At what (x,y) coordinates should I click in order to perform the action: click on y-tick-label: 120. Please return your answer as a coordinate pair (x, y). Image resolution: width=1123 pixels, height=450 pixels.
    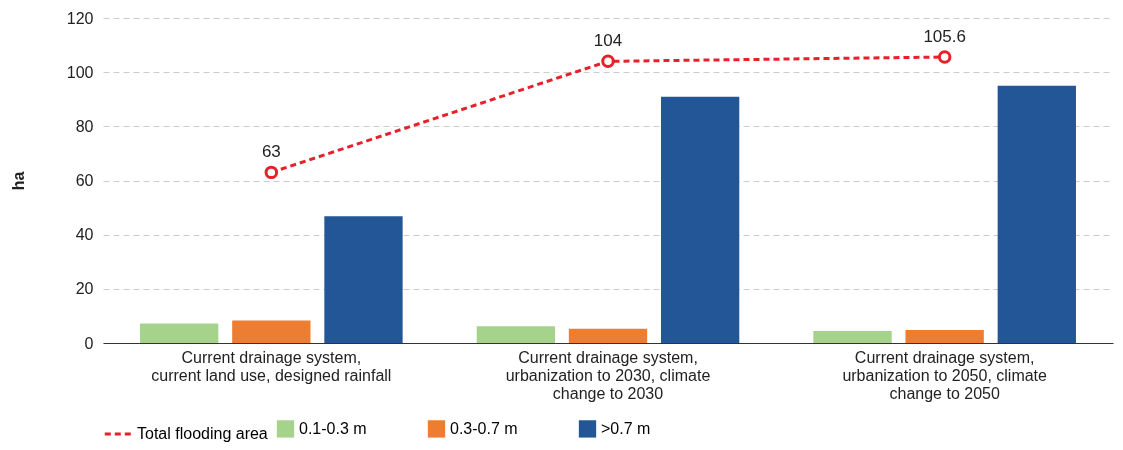
    Looking at the image, I should click on (80, 18).